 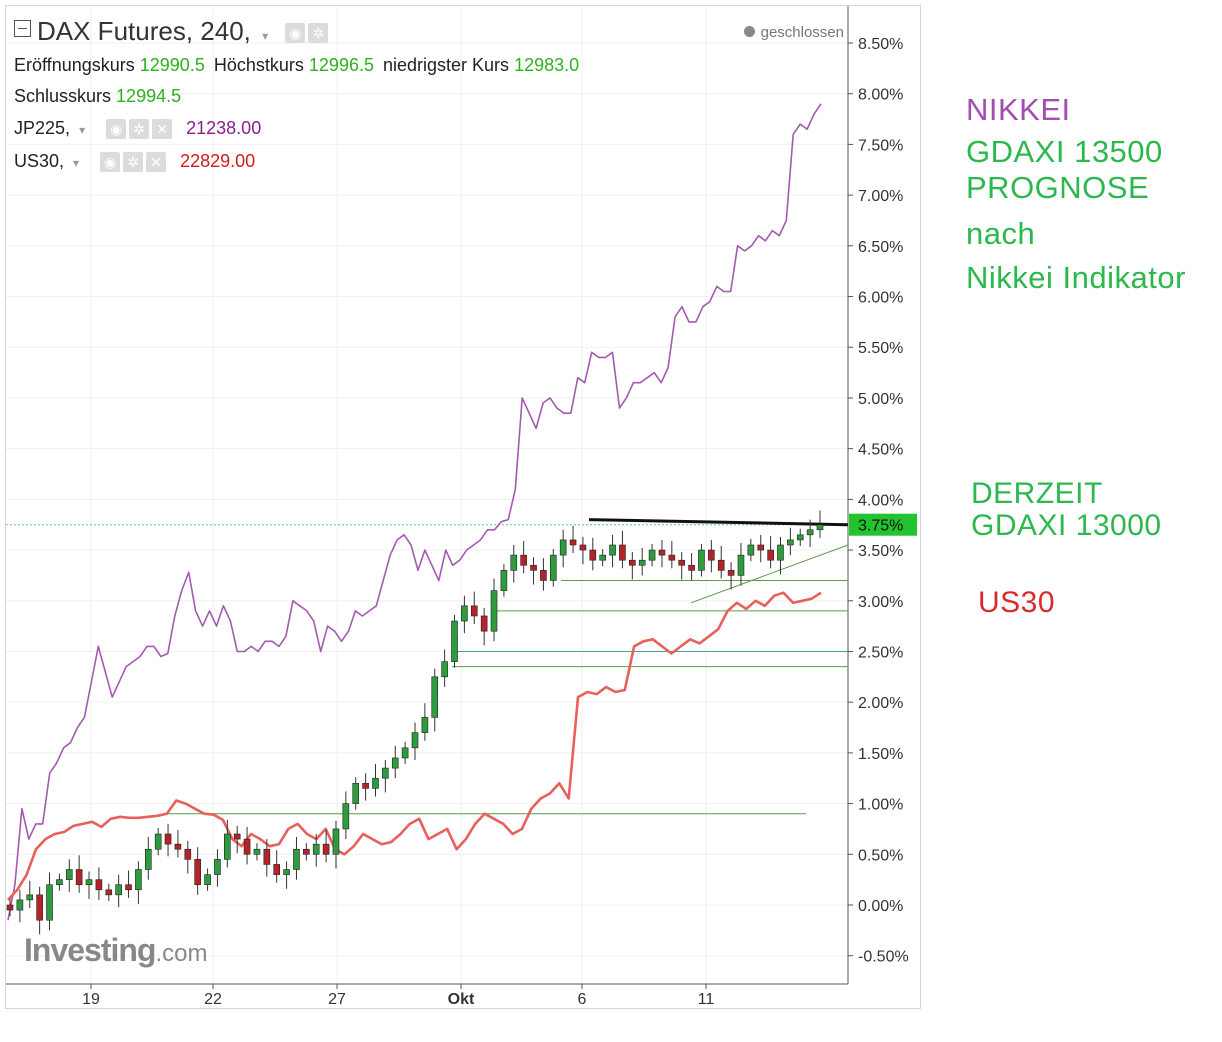 What do you see at coordinates (337, 999) in the screenshot?
I see `x-tick-label: 27` at bounding box center [337, 999].